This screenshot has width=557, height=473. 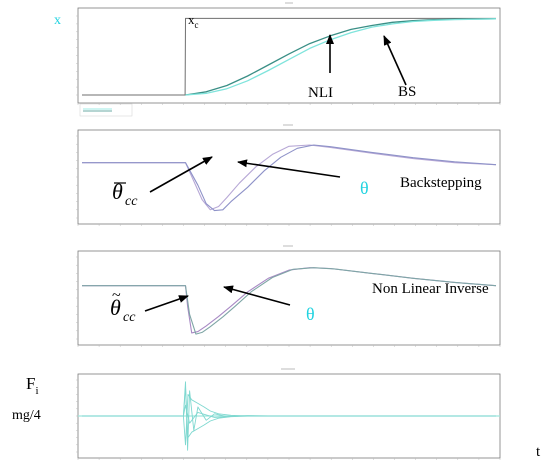 I want to click on xc-label: xc, so click(x=193, y=21).